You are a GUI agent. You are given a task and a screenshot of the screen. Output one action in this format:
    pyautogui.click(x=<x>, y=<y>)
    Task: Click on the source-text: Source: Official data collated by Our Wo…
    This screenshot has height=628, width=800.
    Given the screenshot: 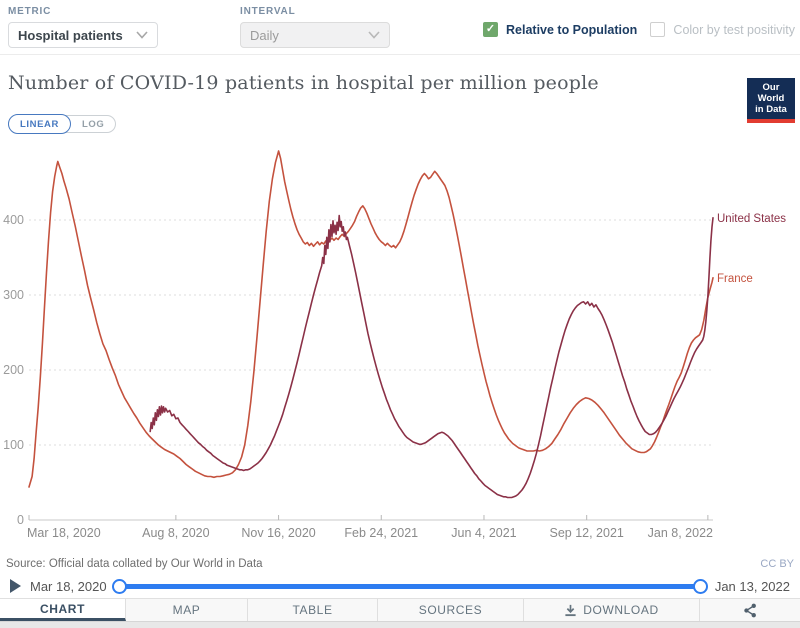 What is the action you would take?
    pyautogui.click(x=134, y=564)
    